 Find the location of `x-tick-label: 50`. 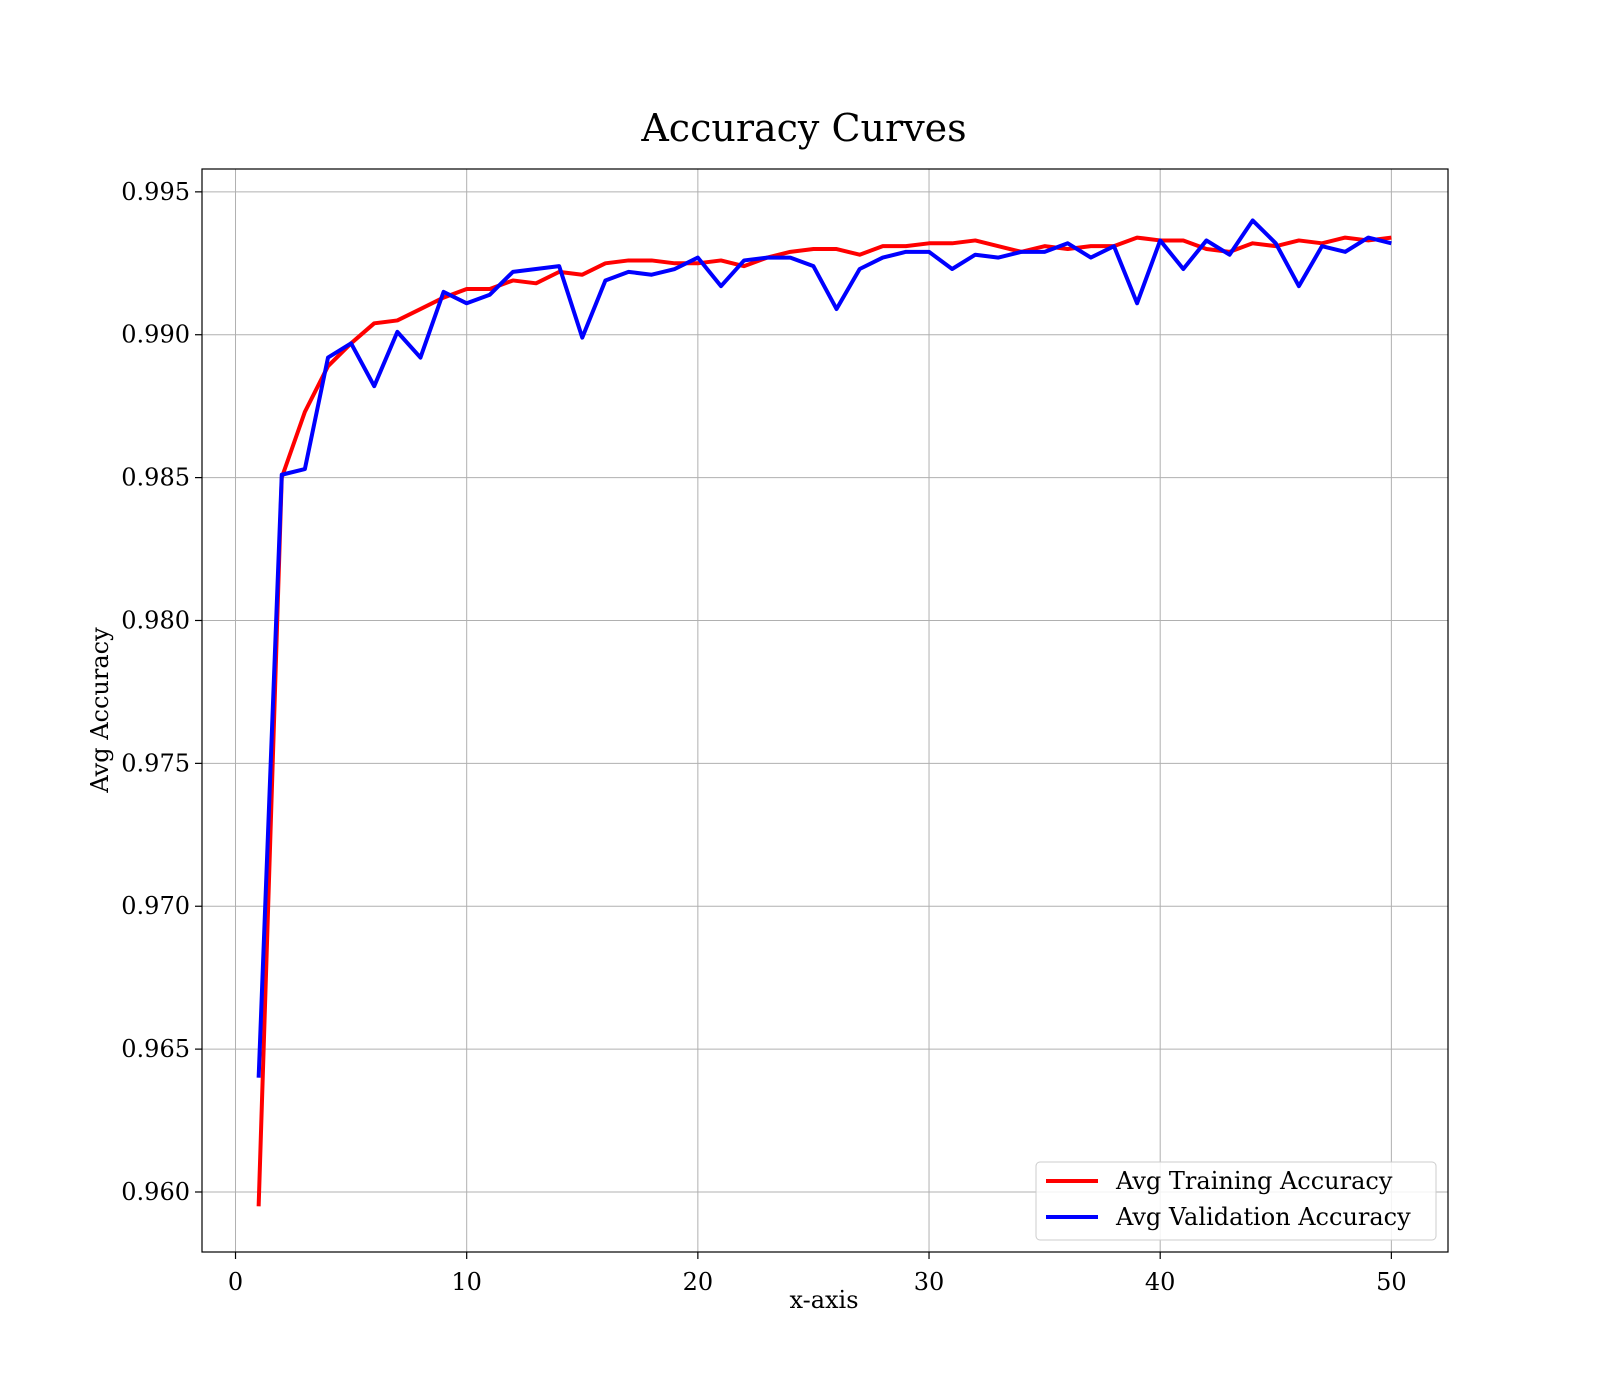

x-tick-label: 50 is located at coordinates (1391, 1282).